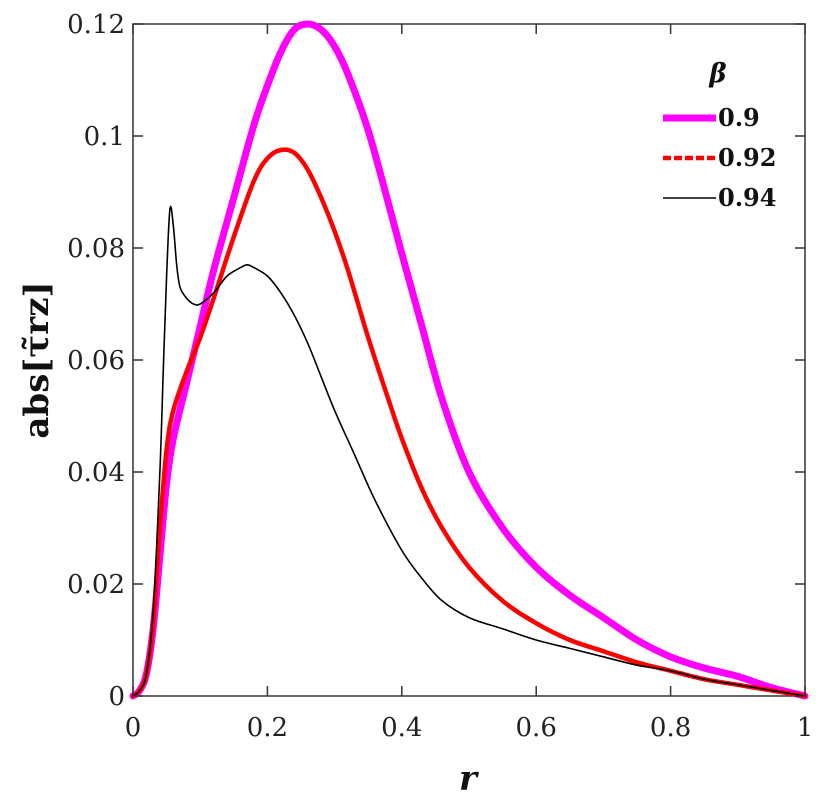  What do you see at coordinates (739, 117) in the screenshot?
I see `legend-label: 0.9` at bounding box center [739, 117].